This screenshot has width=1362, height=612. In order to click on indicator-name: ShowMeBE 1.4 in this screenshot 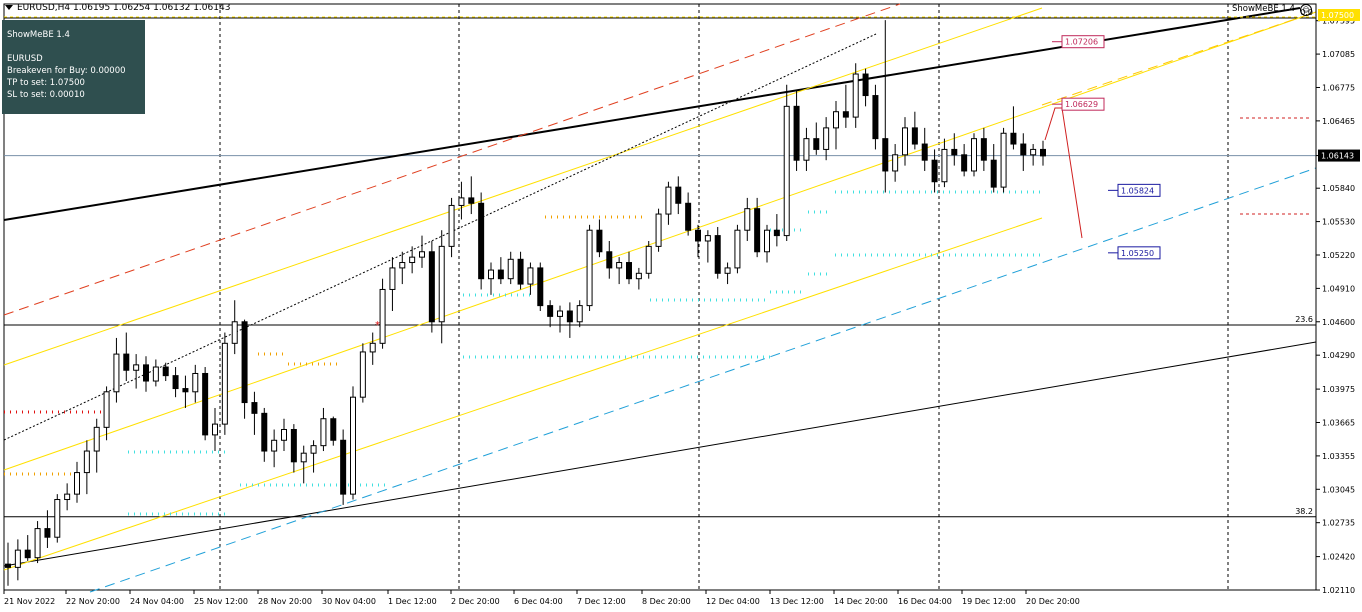, I will do `click(1263, 9)`.